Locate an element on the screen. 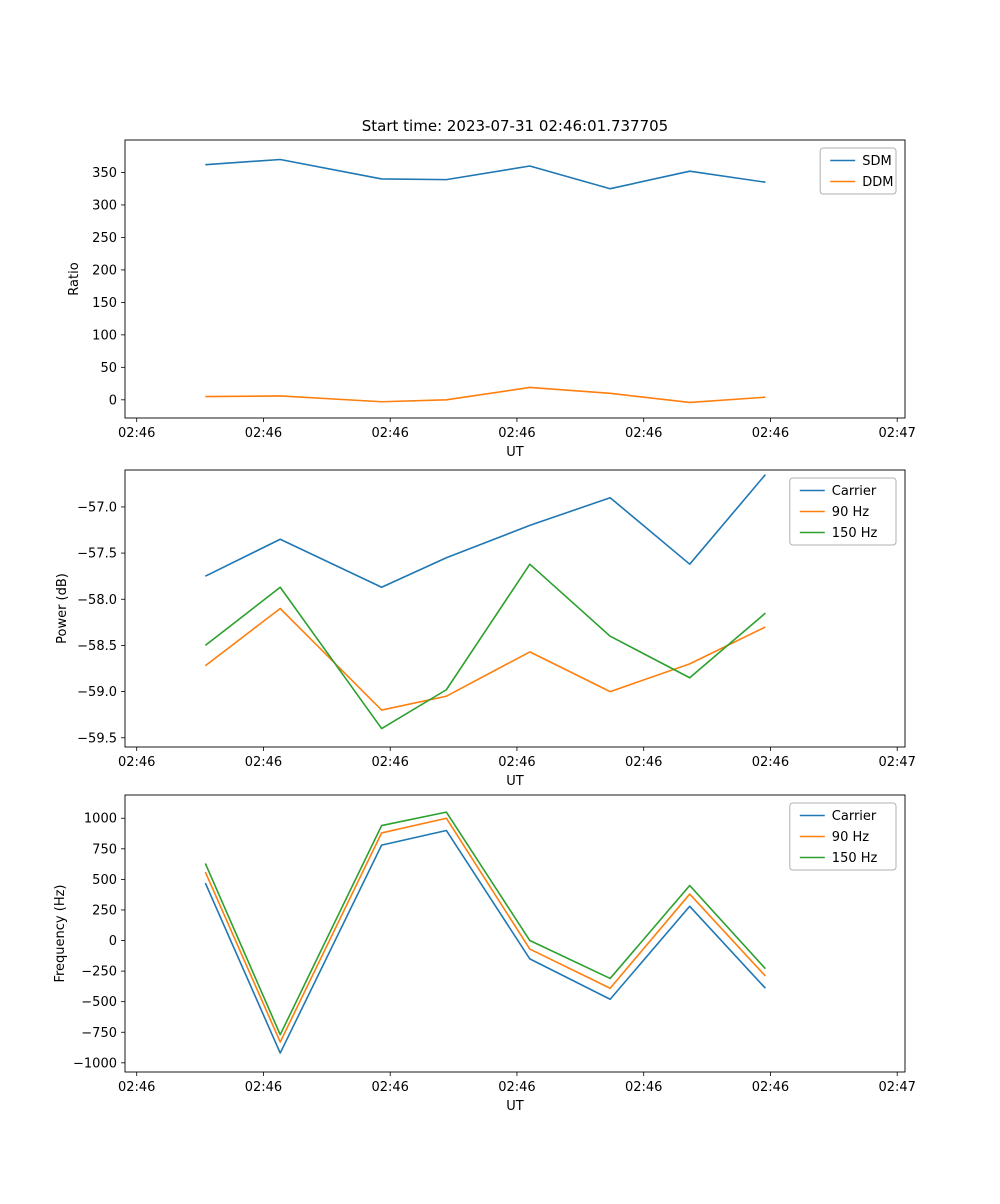 Image resolution: width=1000 pixels, height=1204 pixels. y-axis-label: Ratio is located at coordinates (74, 278).